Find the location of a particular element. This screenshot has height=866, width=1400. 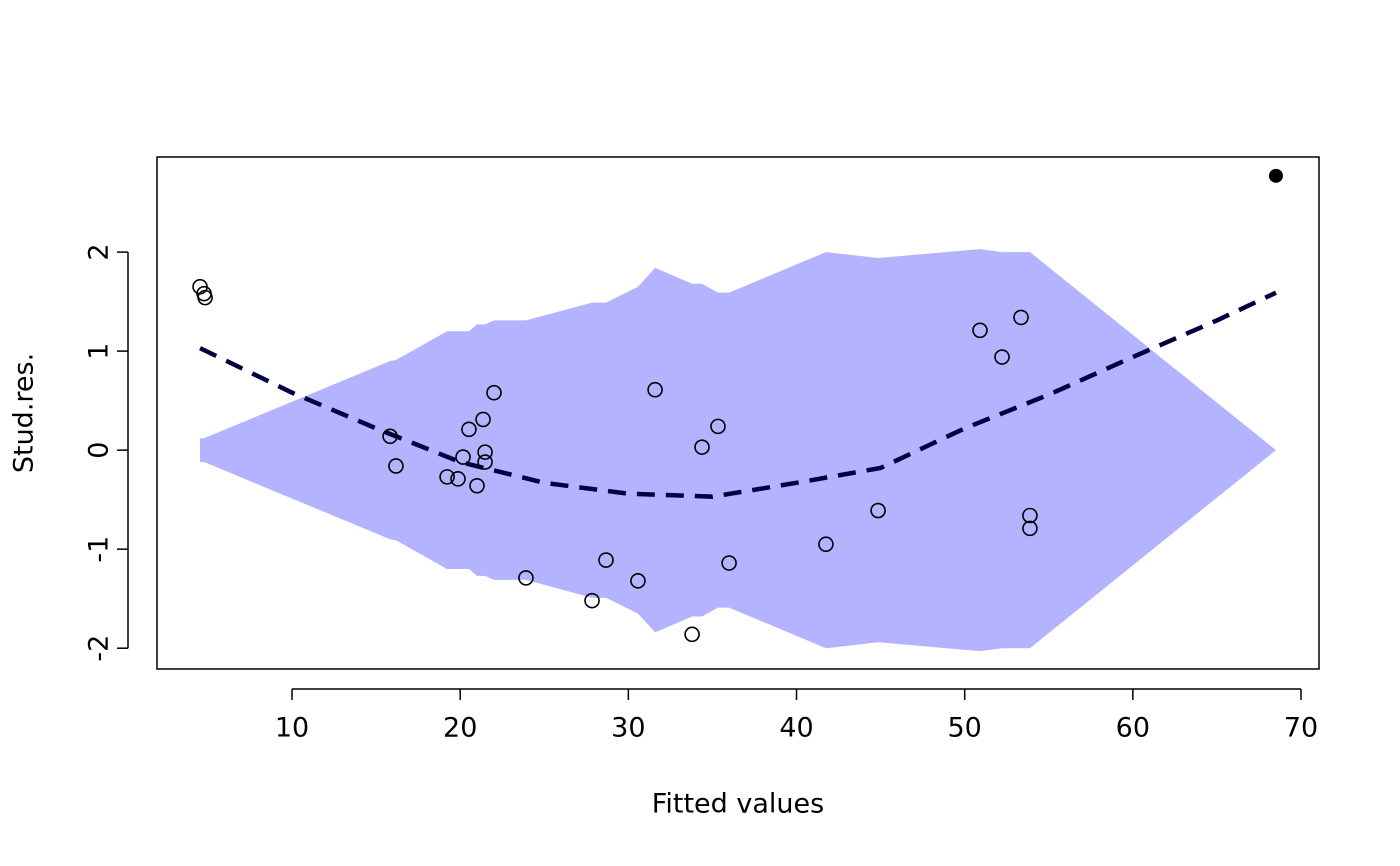

x-tick-label: 50 is located at coordinates (965, 728).